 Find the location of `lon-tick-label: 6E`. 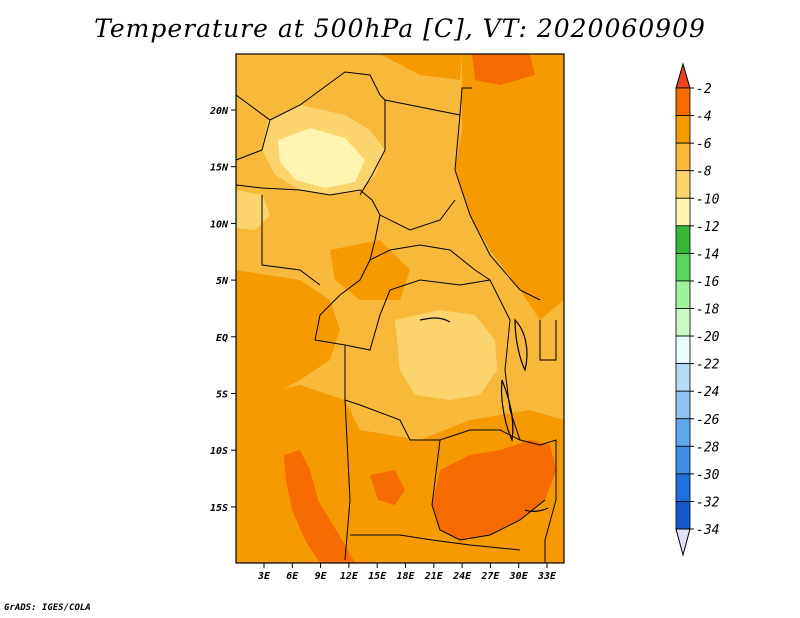

lon-tick-label: 6E is located at coordinates (292, 576).